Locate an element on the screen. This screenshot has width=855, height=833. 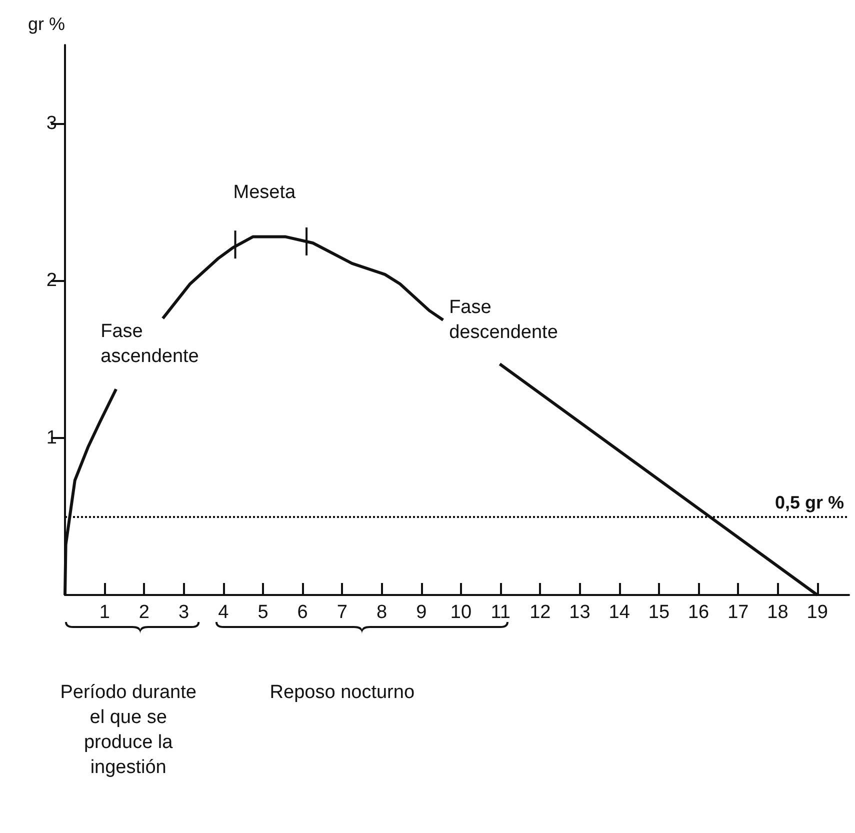
annotation: Fase ascendente is located at coordinates (150, 344).